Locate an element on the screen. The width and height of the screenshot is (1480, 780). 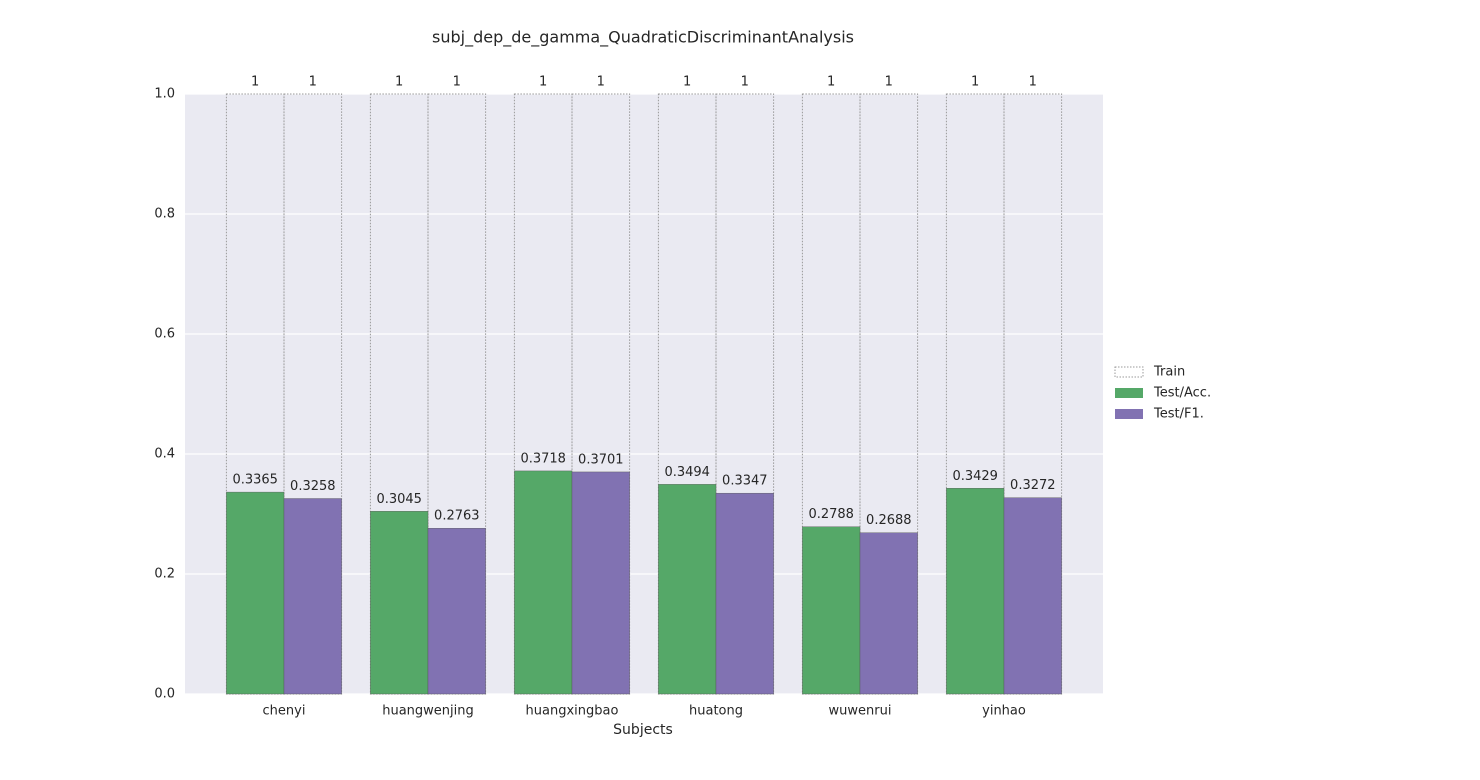
x-tick-label: chenyi is located at coordinates (284, 711).